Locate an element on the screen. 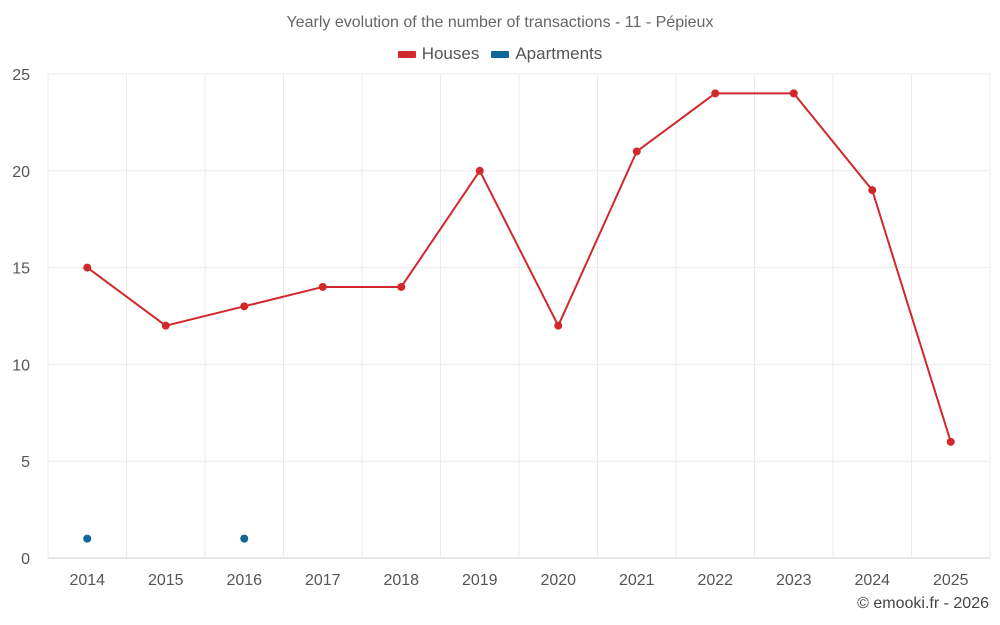 The height and width of the screenshot is (625, 1000). data-point-houses-2025 is located at coordinates (950, 441).